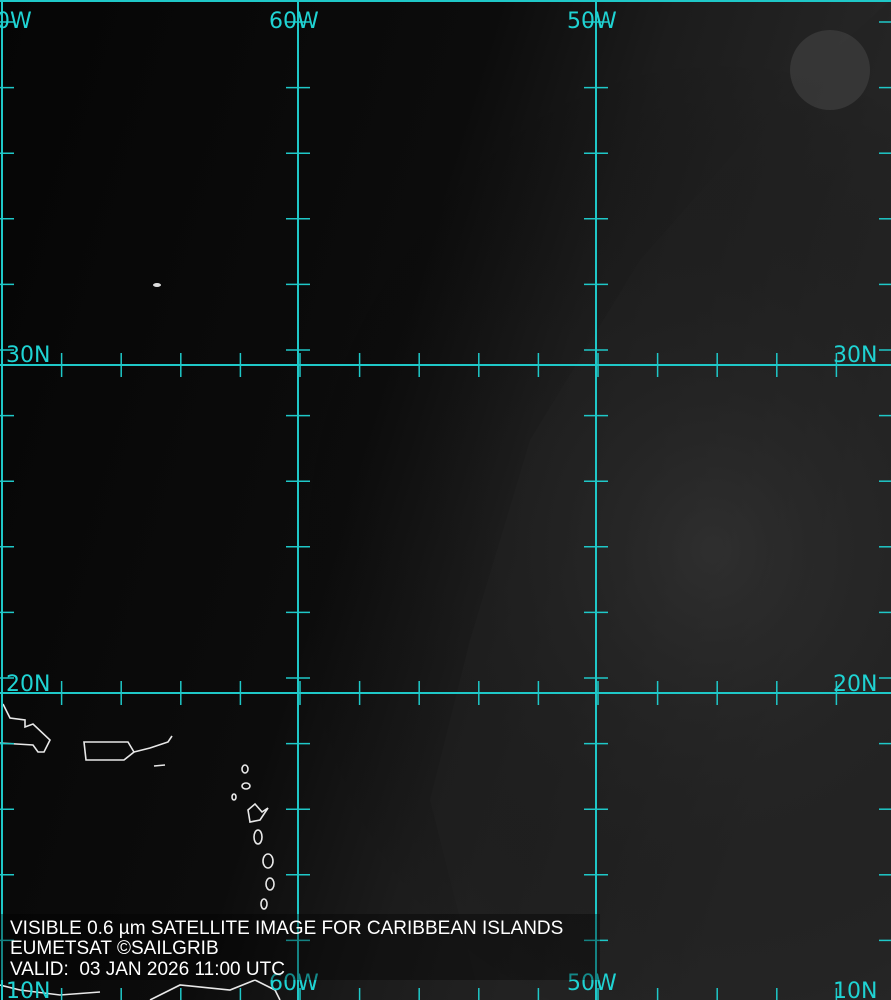  I want to click on st-lucia-coastline, so click(270, 884).